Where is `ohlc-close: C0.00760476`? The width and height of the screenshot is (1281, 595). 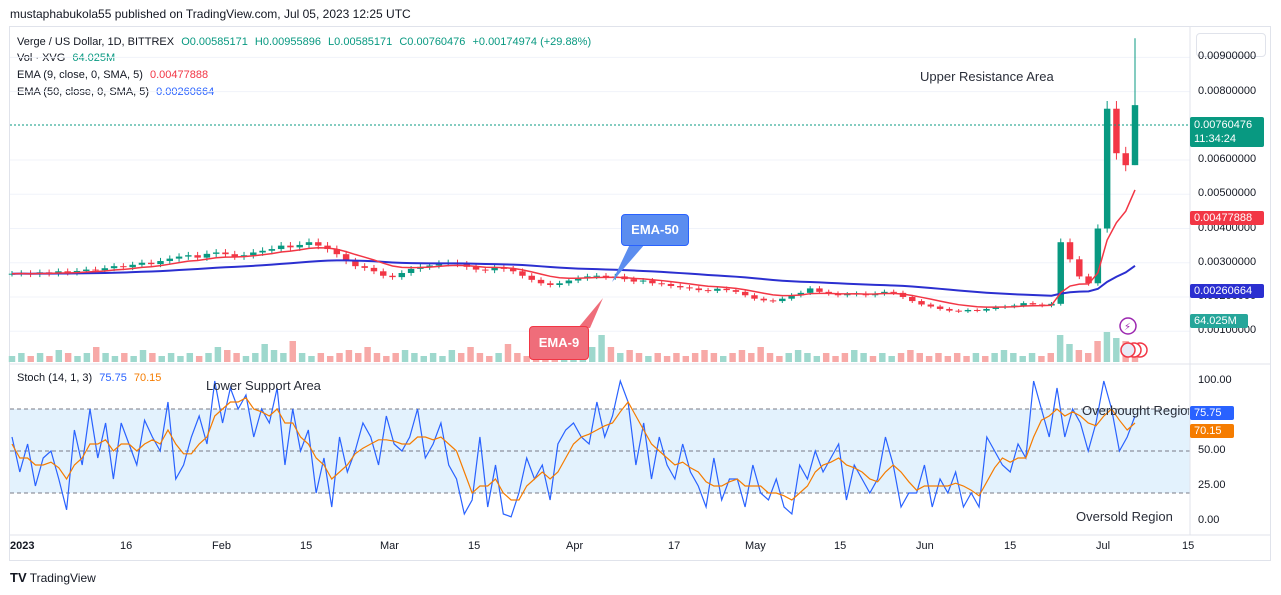 ohlc-close: C0.00760476 is located at coordinates (432, 42).